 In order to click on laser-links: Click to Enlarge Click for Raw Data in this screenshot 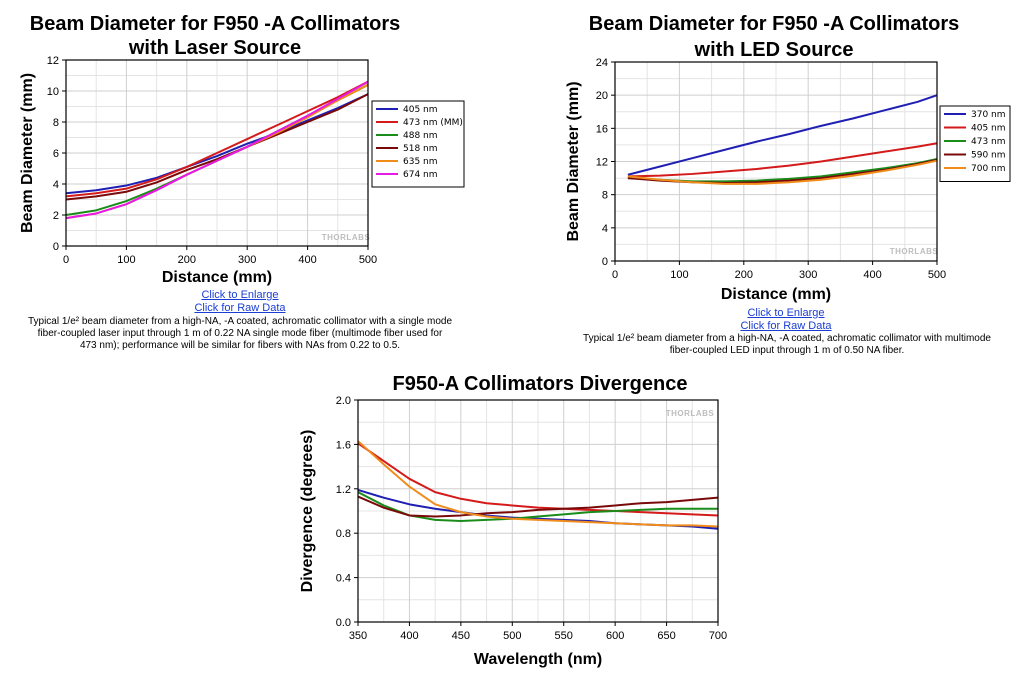, I will do `click(240, 302)`.